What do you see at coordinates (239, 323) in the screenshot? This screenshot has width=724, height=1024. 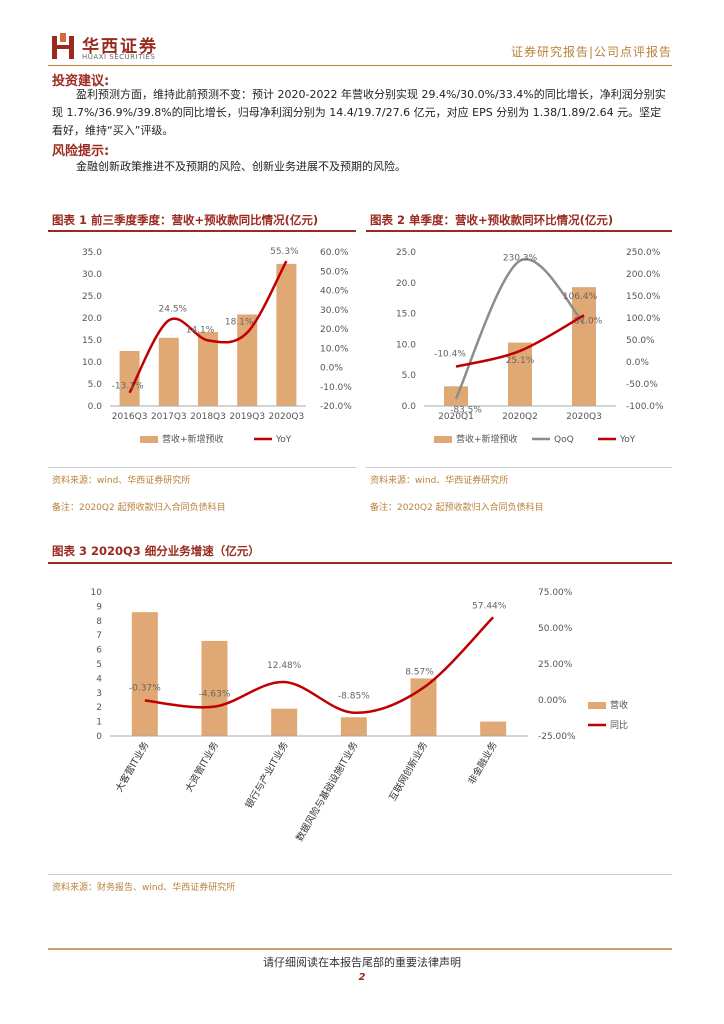 I see `data-label: 18.1%` at bounding box center [239, 323].